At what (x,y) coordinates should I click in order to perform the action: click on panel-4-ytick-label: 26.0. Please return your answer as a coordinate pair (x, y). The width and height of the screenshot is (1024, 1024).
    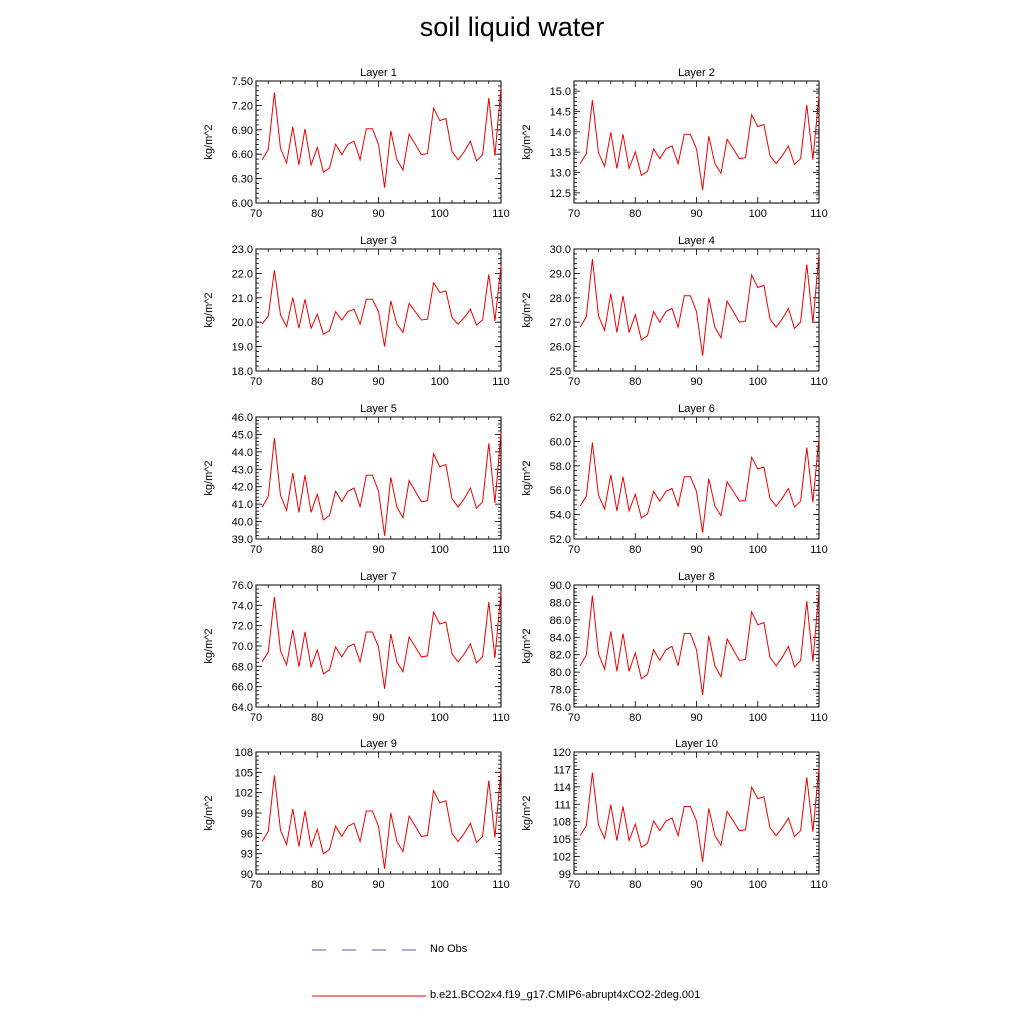
    Looking at the image, I should click on (560, 348).